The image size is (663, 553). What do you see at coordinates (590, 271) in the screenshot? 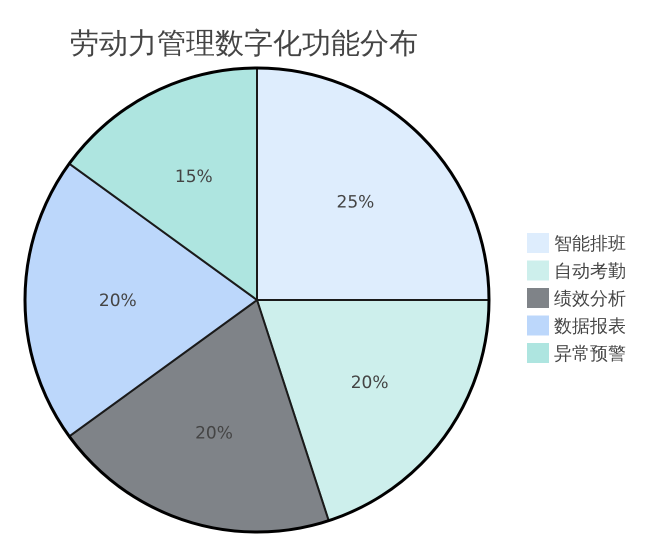
I see `legend-label: 自动考勤` at bounding box center [590, 271].